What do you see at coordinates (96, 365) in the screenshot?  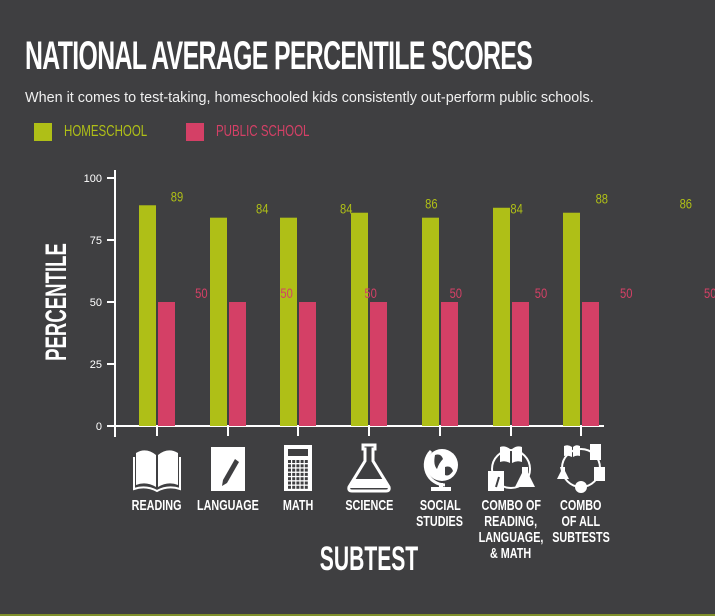 I see `y-tick-label: 25` at bounding box center [96, 365].